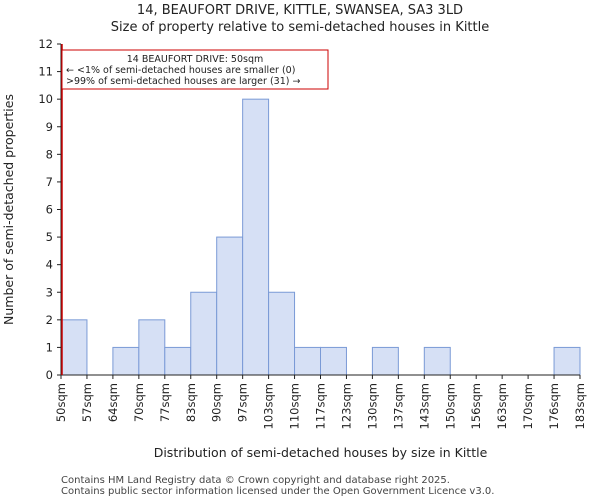 Image resolution: width=600 pixels, height=500 pixels. Describe the element at coordinates (49, 154) in the screenshot. I see `y-tick-label: 8` at that location.